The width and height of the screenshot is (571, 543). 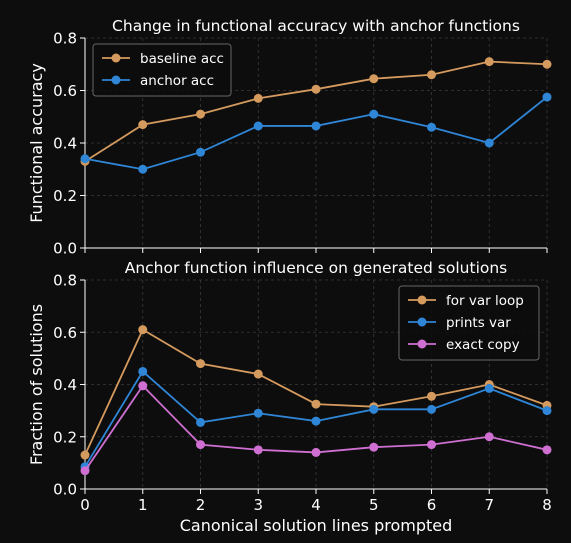 I want to click on x-tick-label: 7, so click(x=489, y=505).